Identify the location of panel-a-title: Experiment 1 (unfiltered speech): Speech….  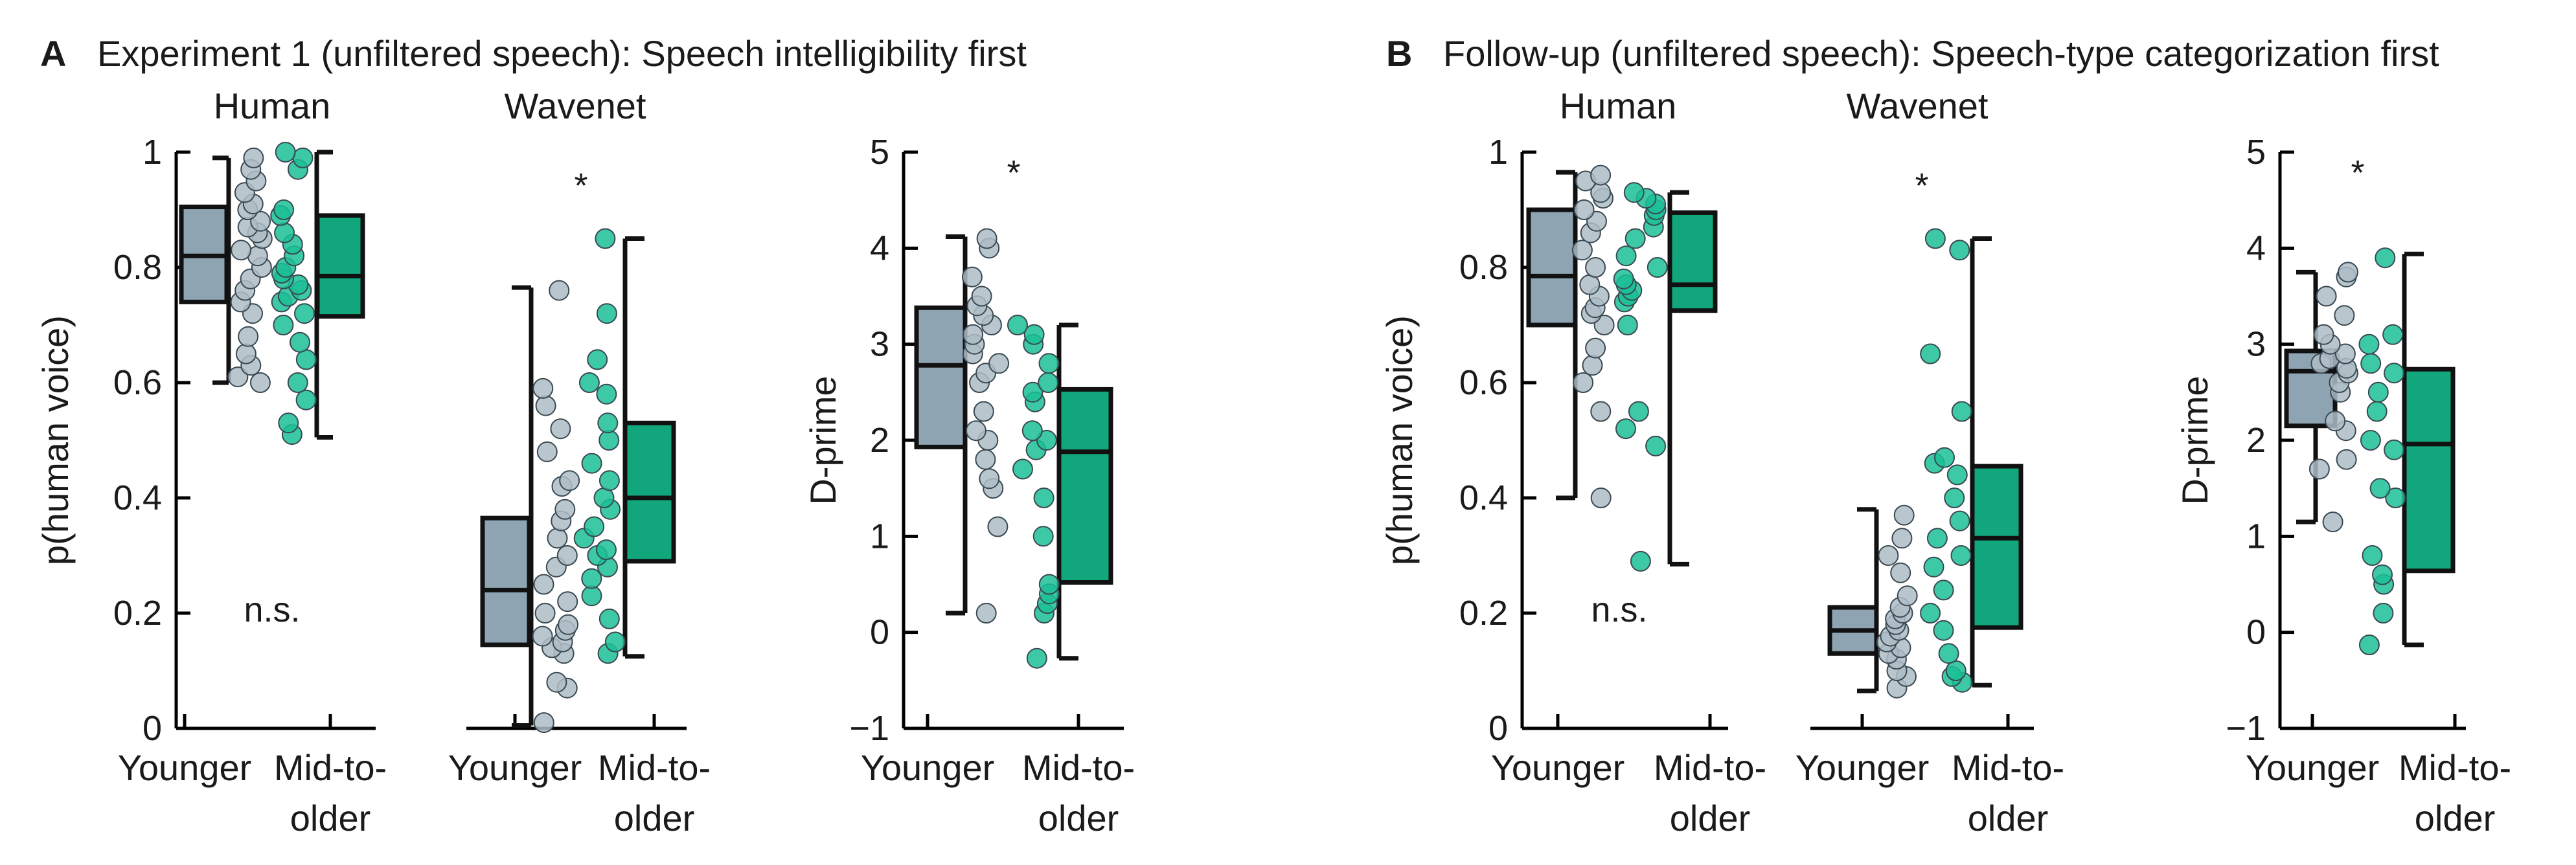
(562, 53).